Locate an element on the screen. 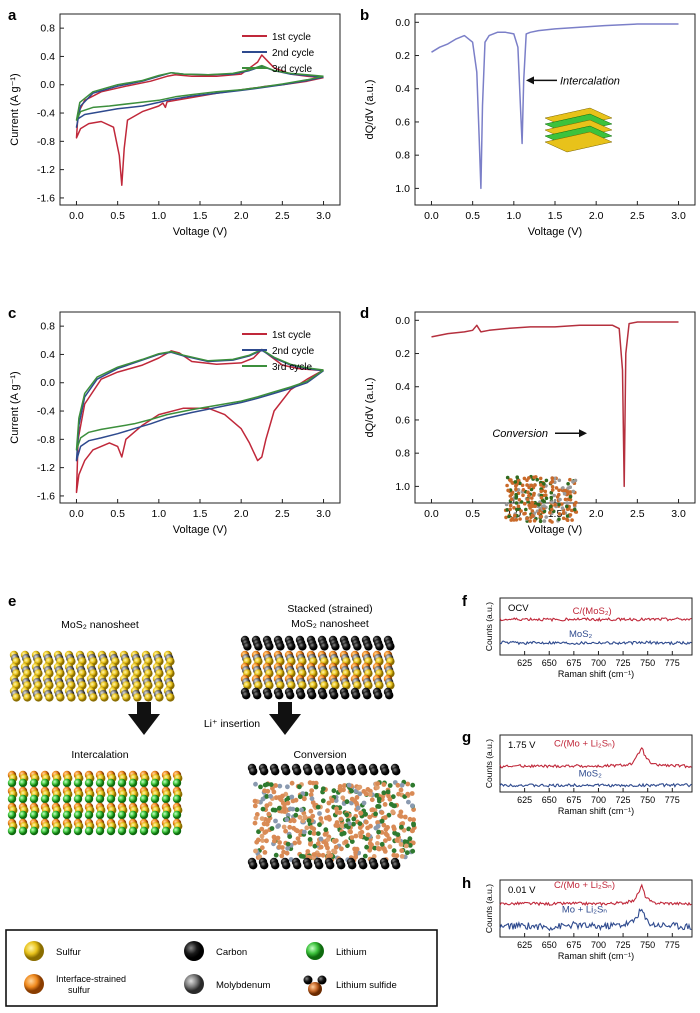 The image size is (700, 1013). annotation-text: Intercalation is located at coordinates (590, 81).